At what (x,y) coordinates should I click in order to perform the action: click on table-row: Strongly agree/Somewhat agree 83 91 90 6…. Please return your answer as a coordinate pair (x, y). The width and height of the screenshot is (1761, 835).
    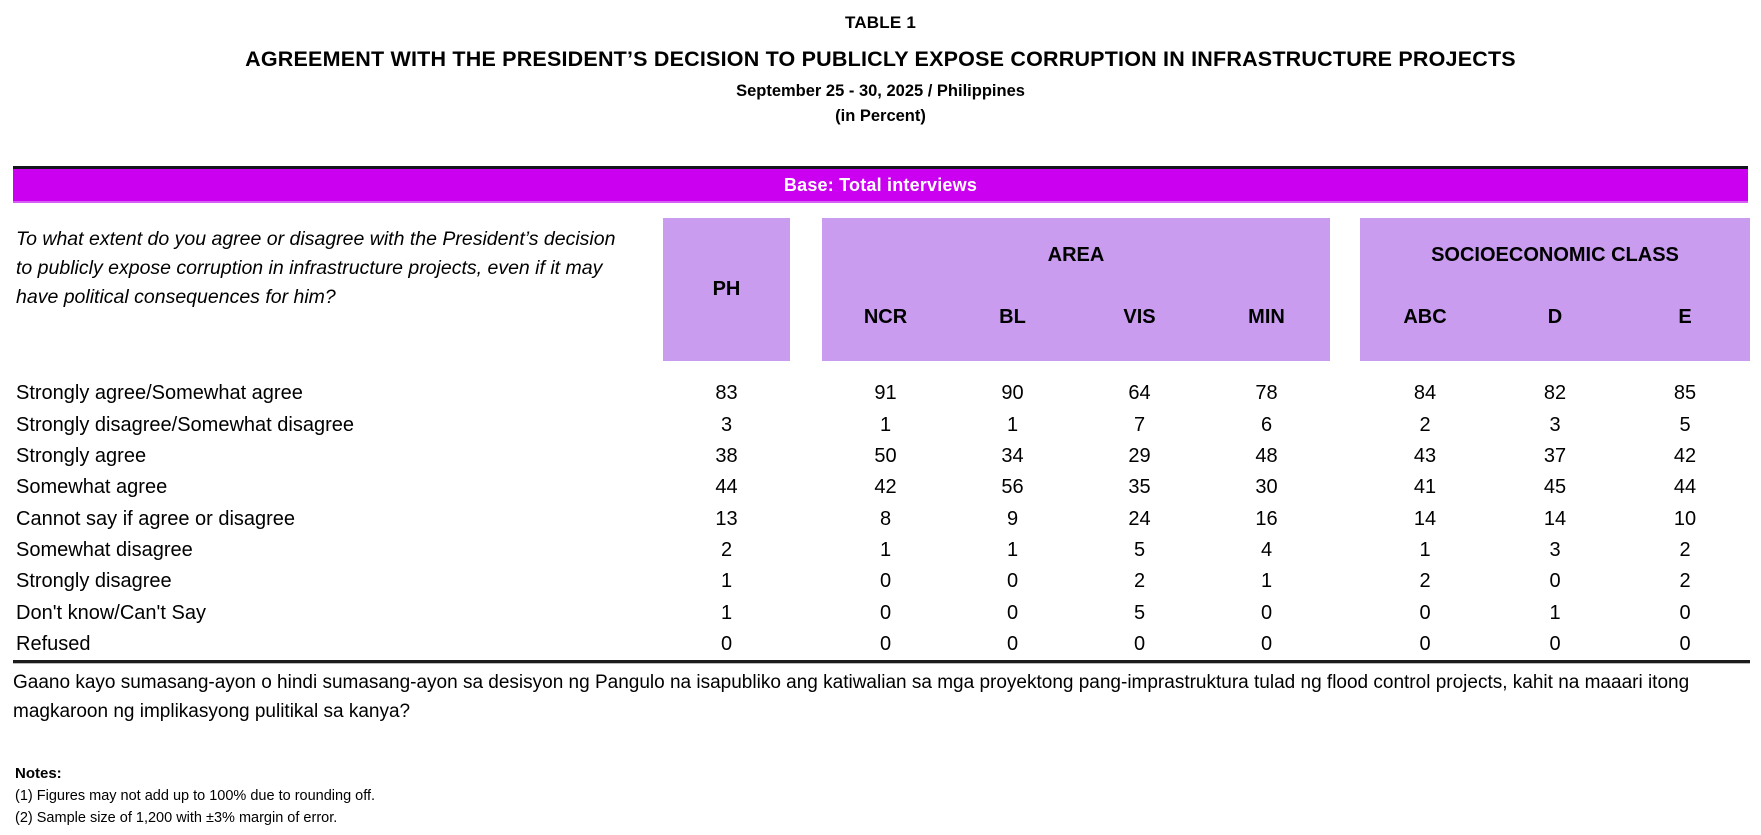
    Looking at the image, I should click on (887, 393).